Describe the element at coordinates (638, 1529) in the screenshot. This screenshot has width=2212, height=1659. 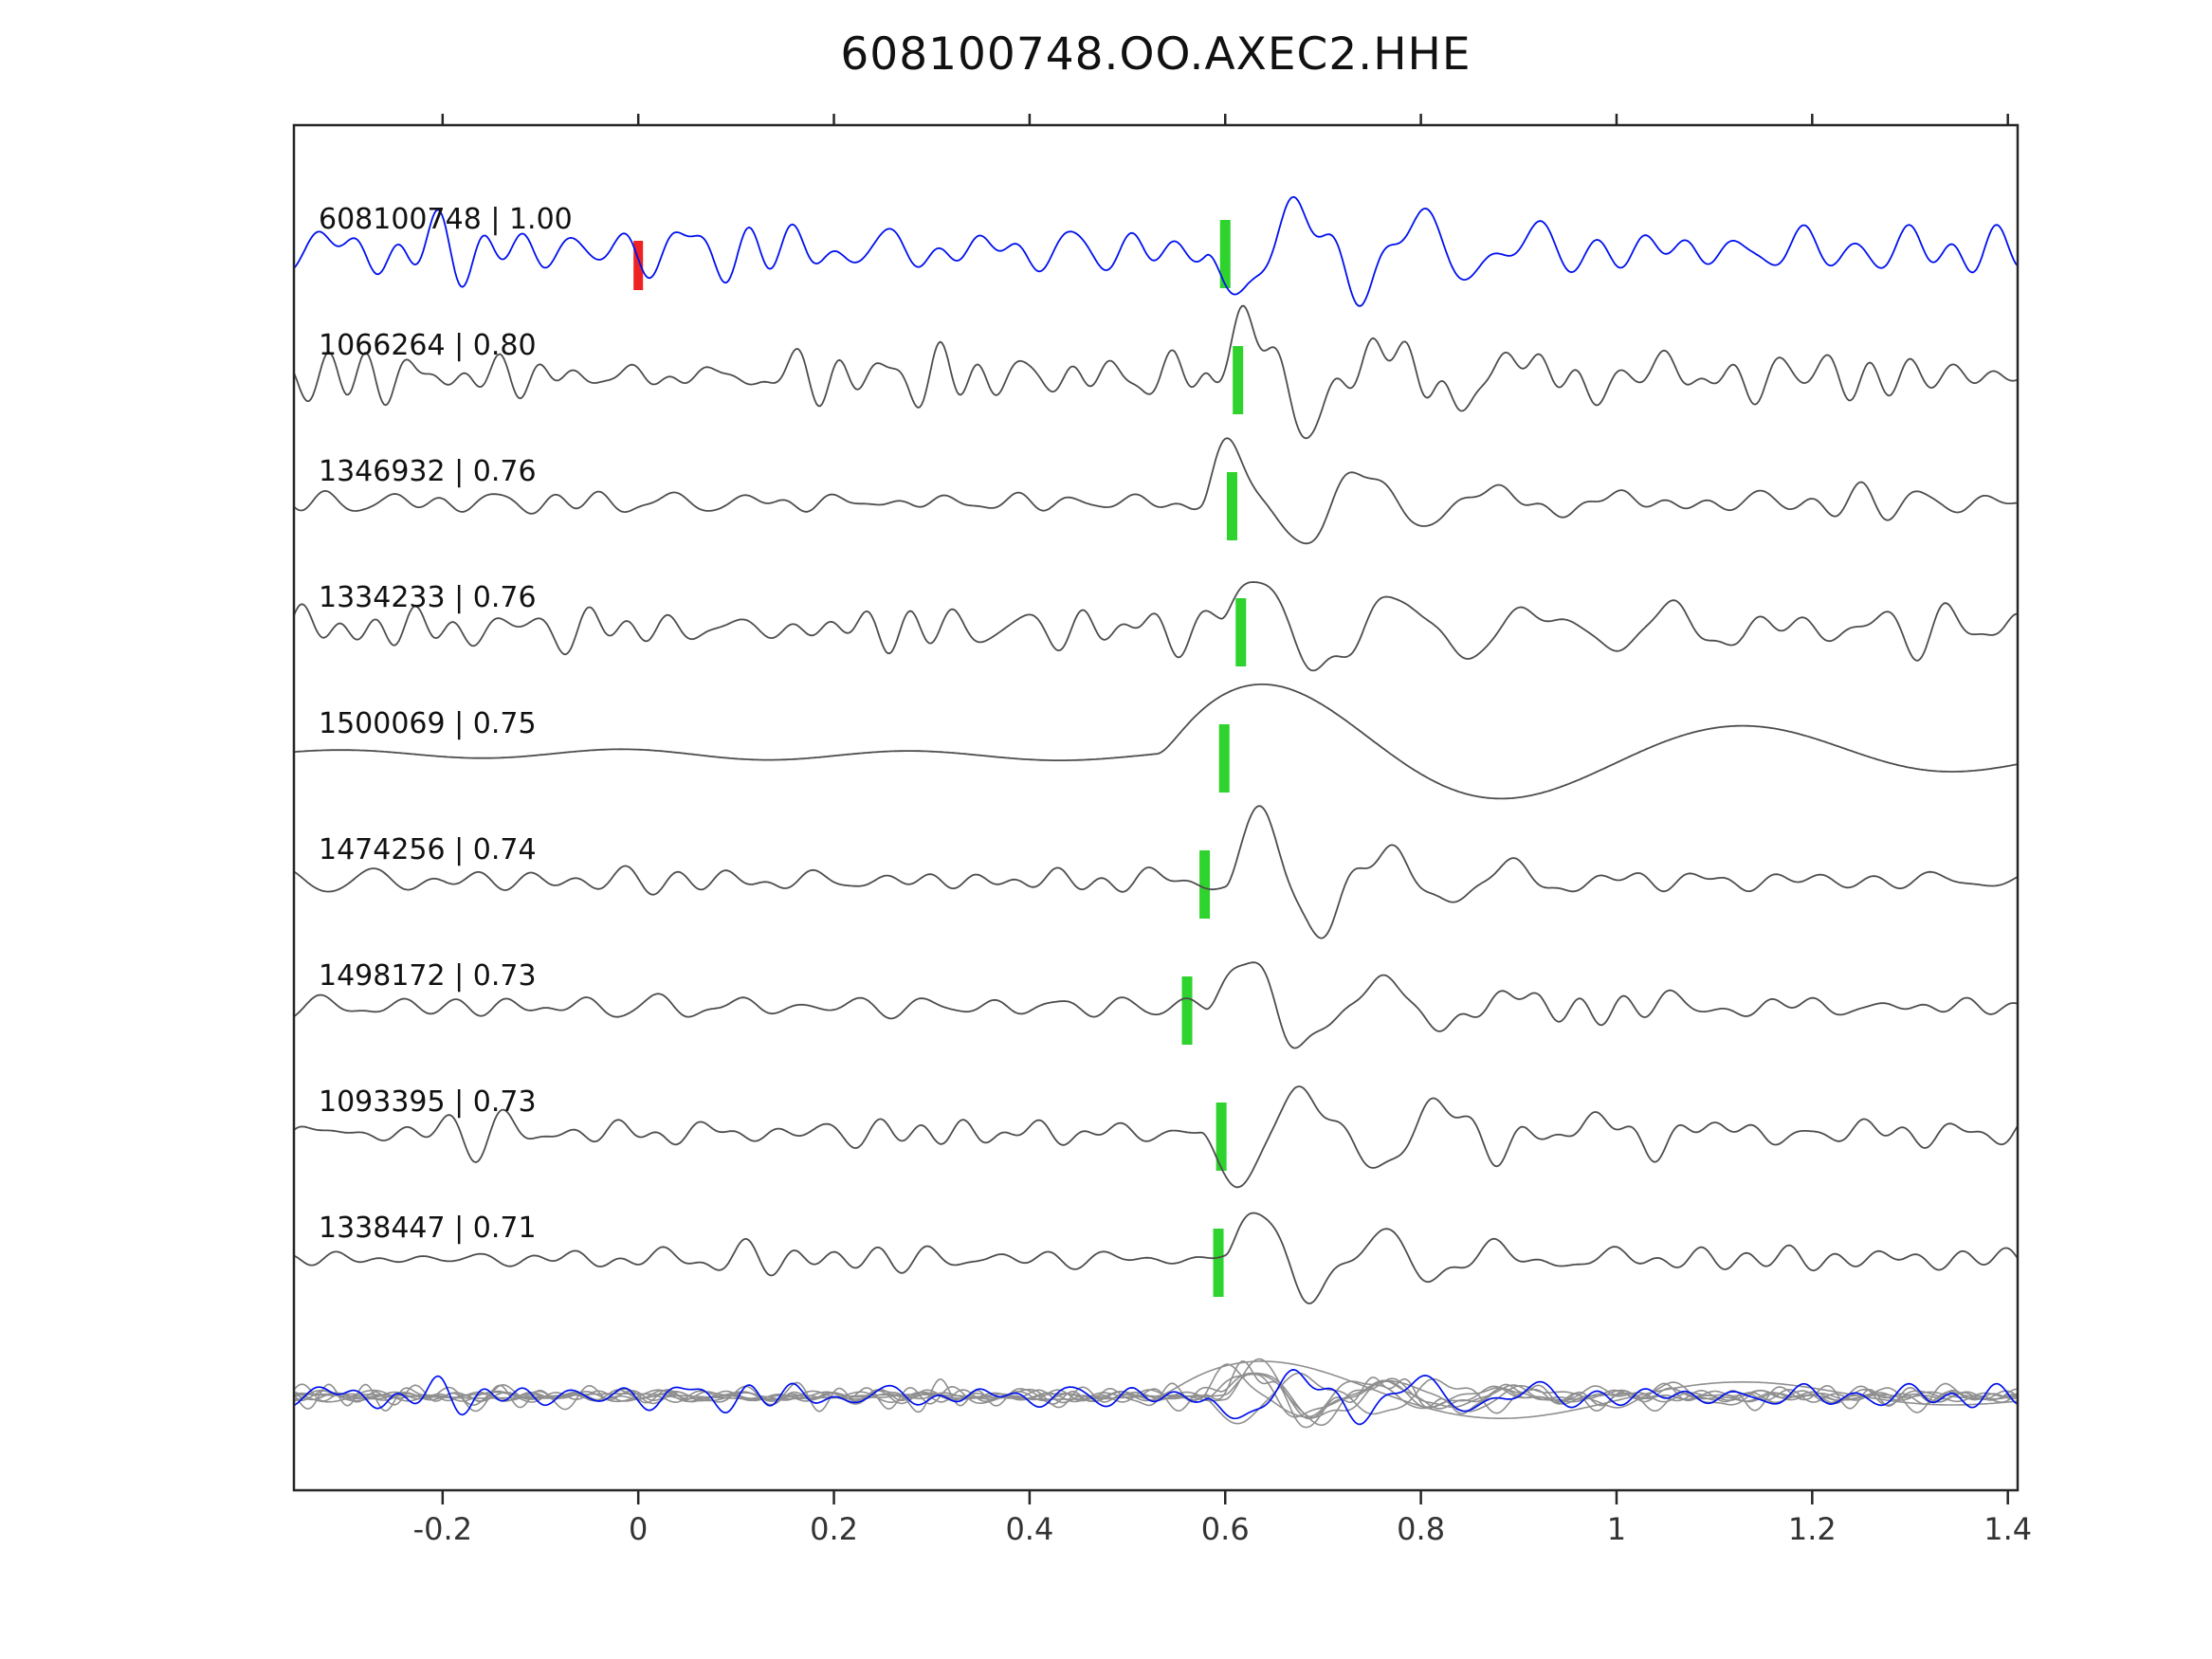
I see `x-axis-tick-label: 0` at that location.